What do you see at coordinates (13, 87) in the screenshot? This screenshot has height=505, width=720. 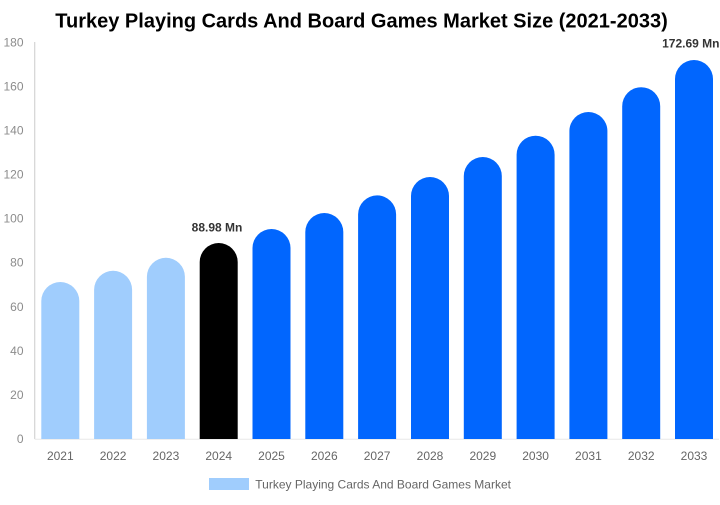 I see `svg-text: 160` at bounding box center [13, 87].